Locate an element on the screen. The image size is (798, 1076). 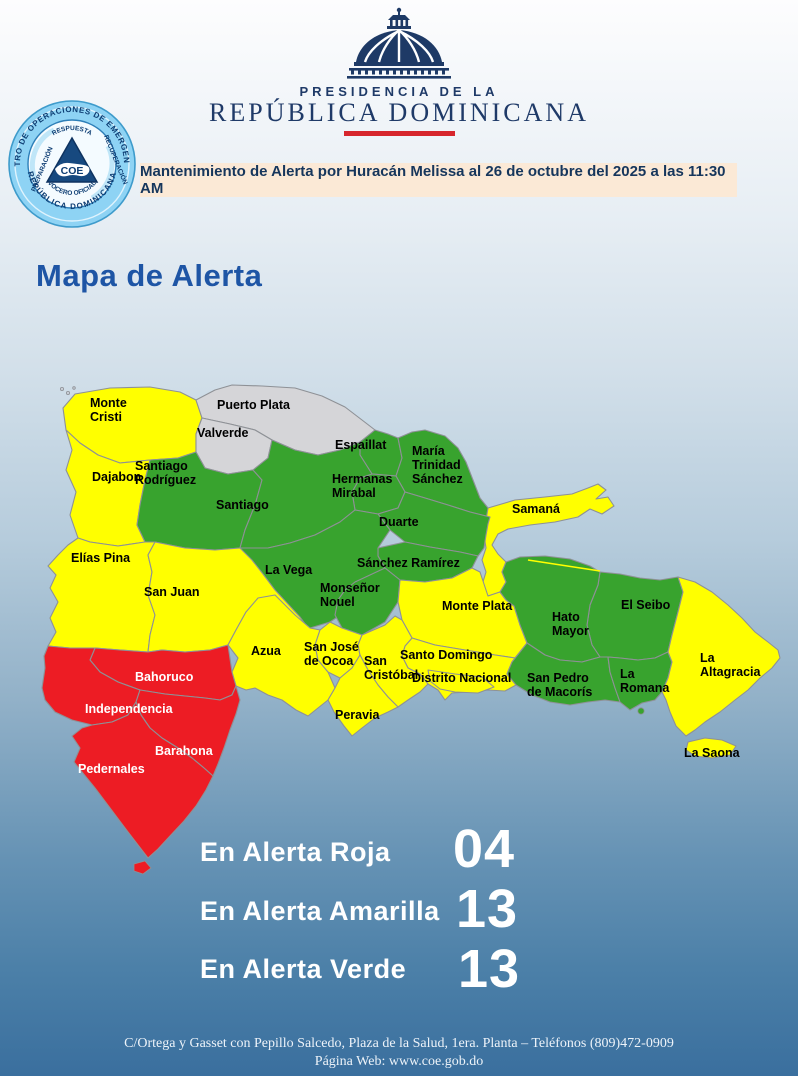
palace-dome-icon is located at coordinates (399, 43).